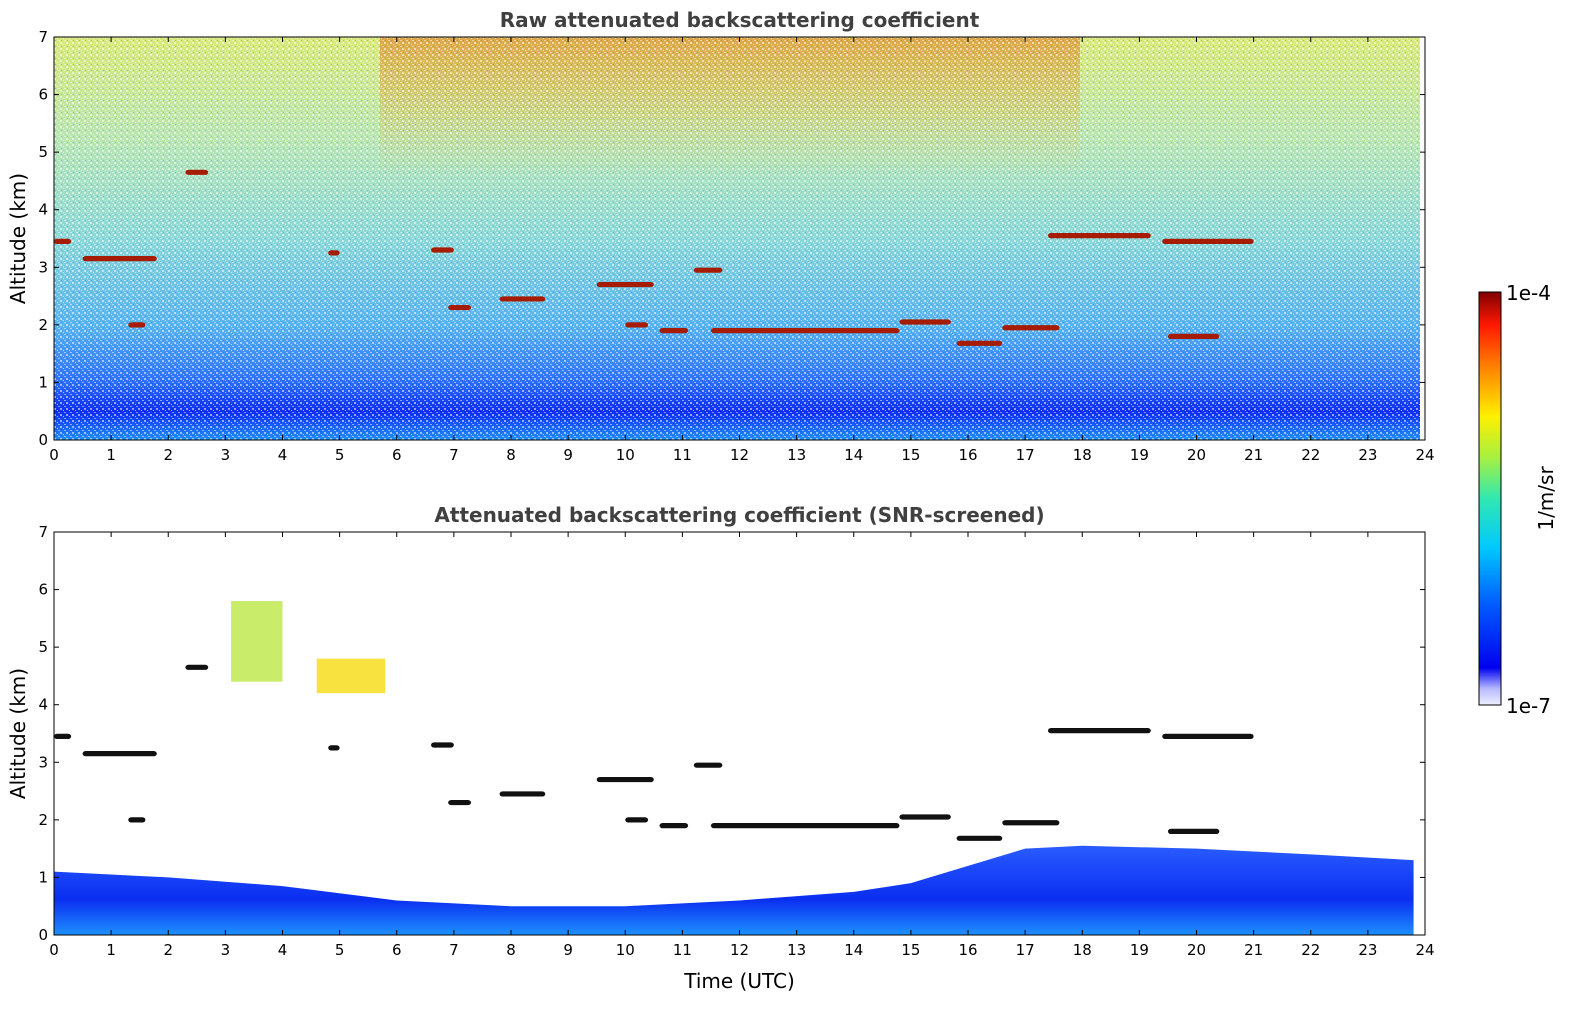 This screenshot has height=1020, width=1595. What do you see at coordinates (1528, 293) in the screenshot?
I see `colorbar-max-label: 1e-4` at bounding box center [1528, 293].